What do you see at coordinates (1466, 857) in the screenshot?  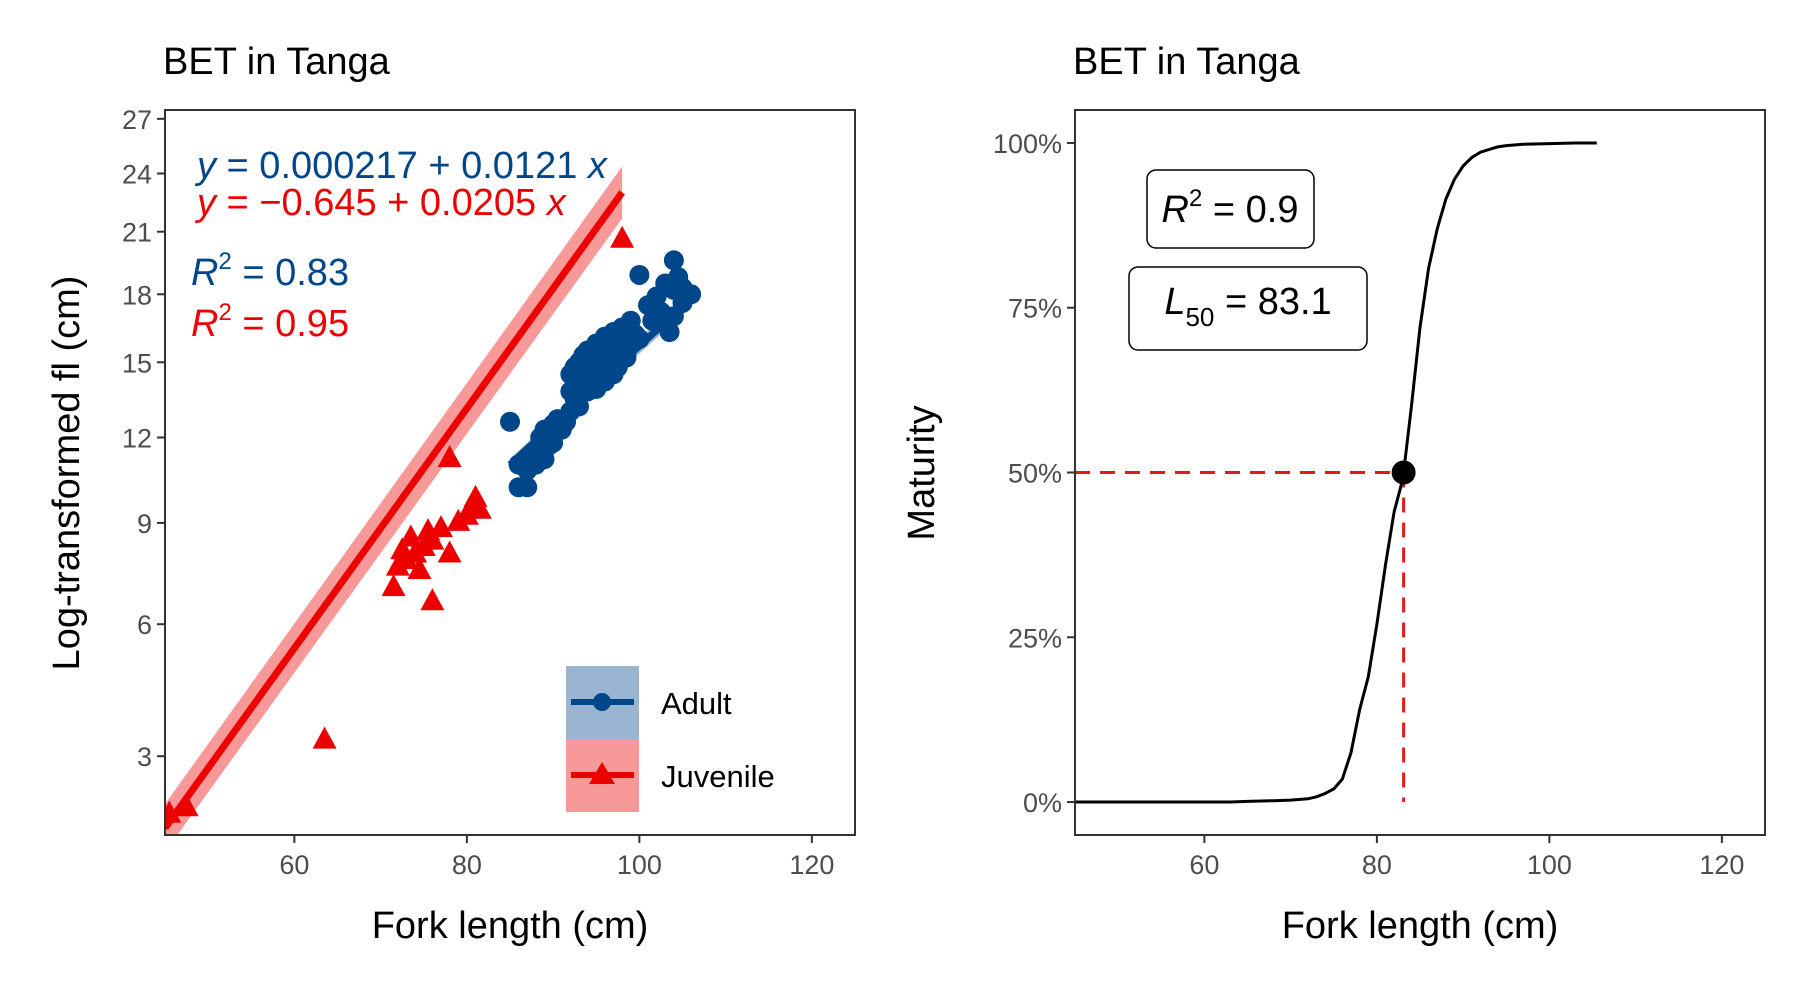 I see `right-x-ticks: 60 80 100 120` at bounding box center [1466, 857].